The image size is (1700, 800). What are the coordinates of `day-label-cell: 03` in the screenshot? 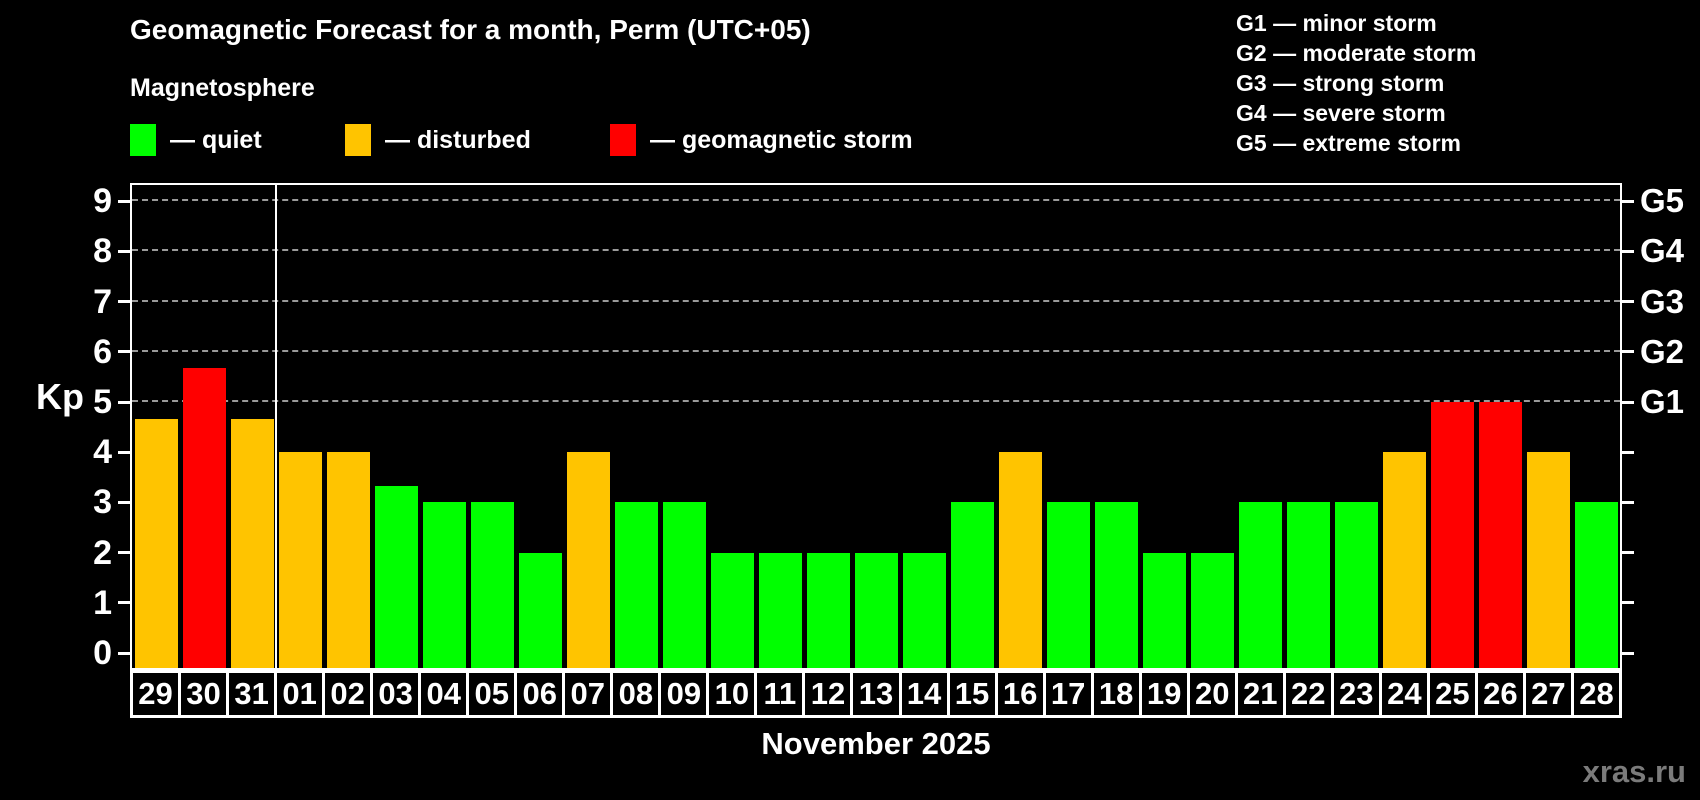 It's located at (396, 694).